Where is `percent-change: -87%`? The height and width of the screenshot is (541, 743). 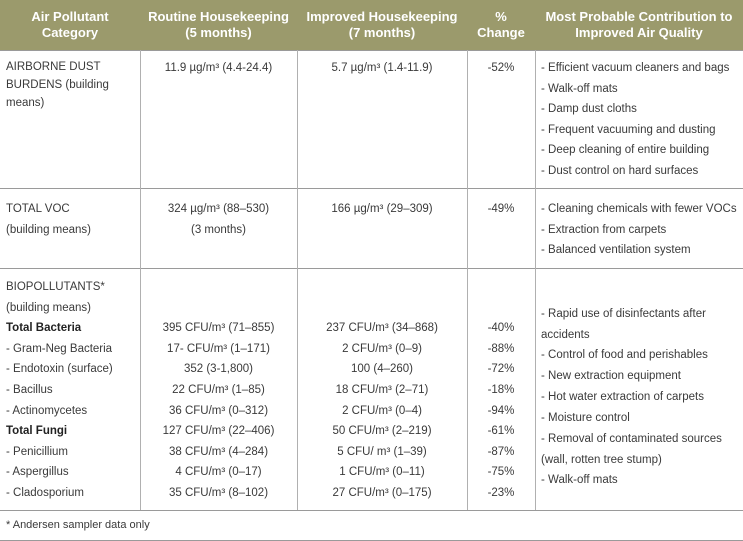 percent-change: -87% is located at coordinates (501, 451).